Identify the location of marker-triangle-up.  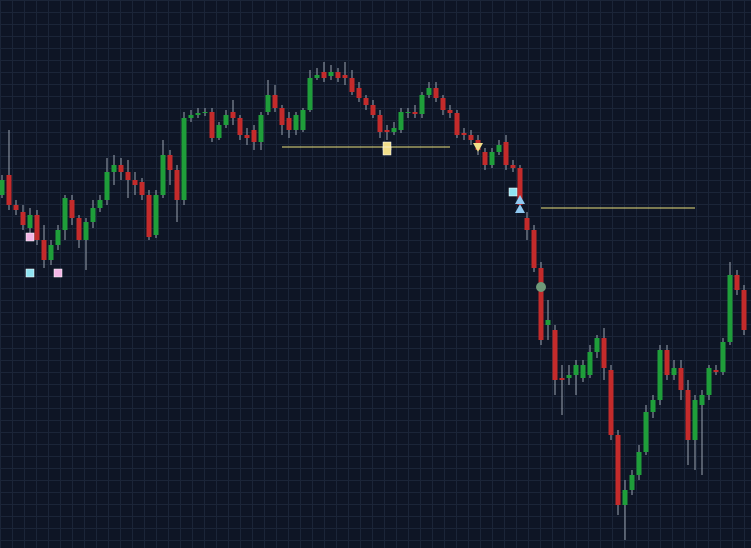
(520, 208).